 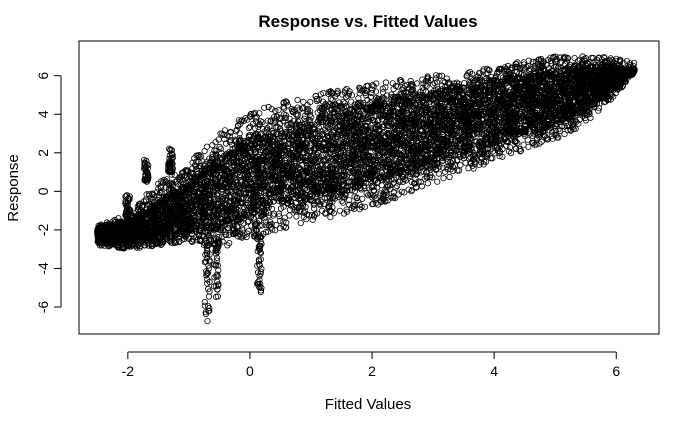 What do you see at coordinates (367, 21) in the screenshot?
I see `chart-title: Response vs. Fitted Values` at bounding box center [367, 21].